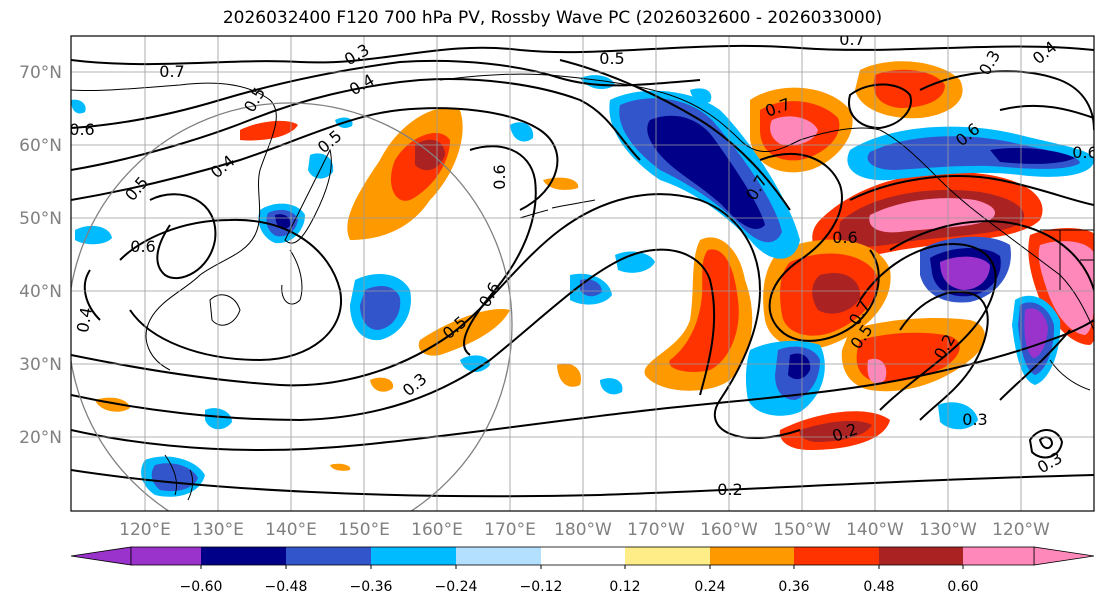 This screenshot has width=1105, height=604. What do you see at coordinates (729, 530) in the screenshot?
I see `lon-label: 160°W` at bounding box center [729, 530].